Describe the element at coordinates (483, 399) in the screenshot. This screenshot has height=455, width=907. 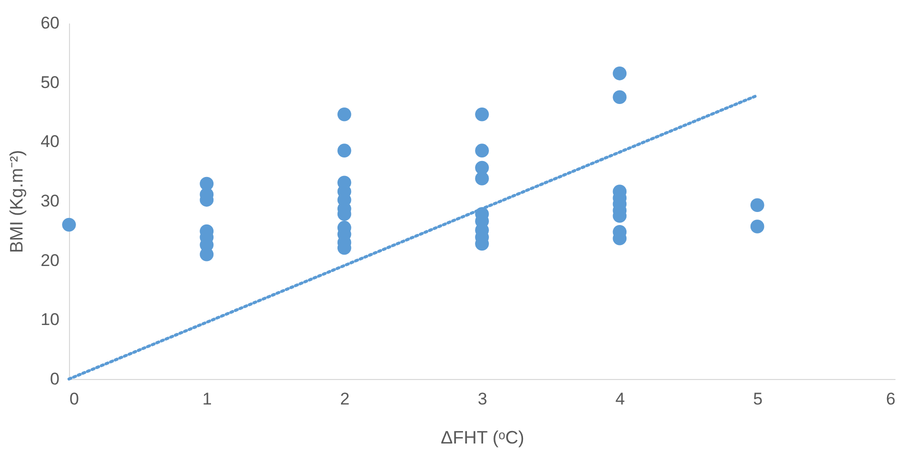
I see `x-tick-label: 3` at that location.